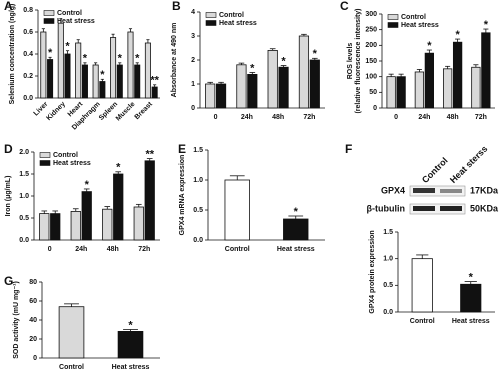 Image resolution: width=500 pixels, height=387 pixels. What do you see at coordinates (393, 190) in the screenshot?
I see `blot-protein: GPX4` at bounding box center [393, 190].